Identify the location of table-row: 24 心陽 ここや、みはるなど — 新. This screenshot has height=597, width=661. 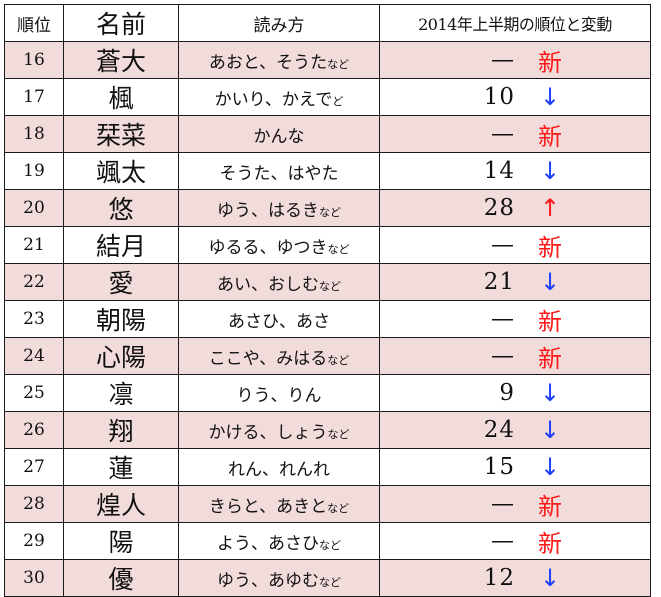
(327, 356).